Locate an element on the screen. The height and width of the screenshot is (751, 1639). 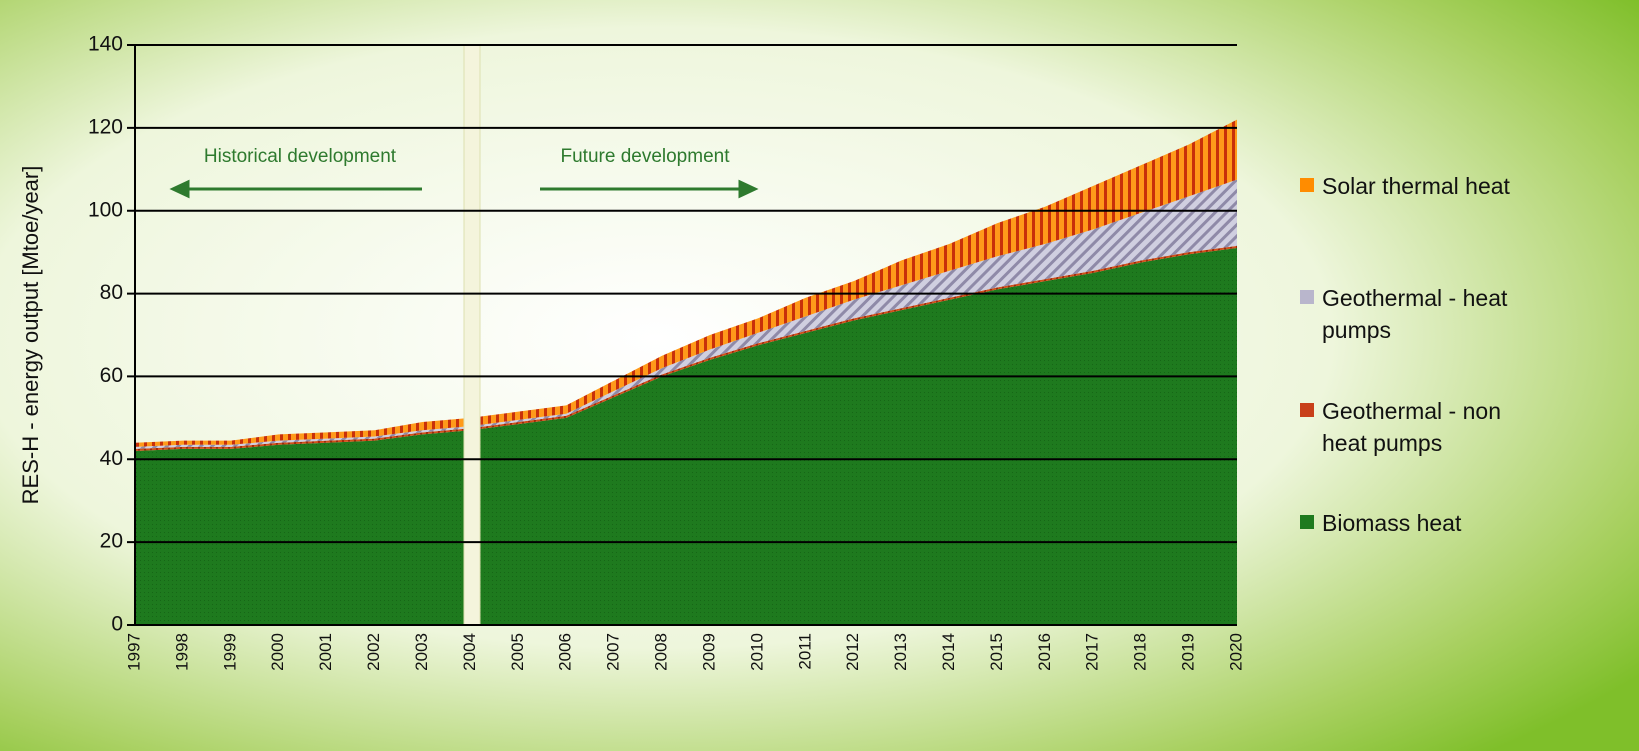
x-tick-label: 2011 is located at coordinates (804, 651).